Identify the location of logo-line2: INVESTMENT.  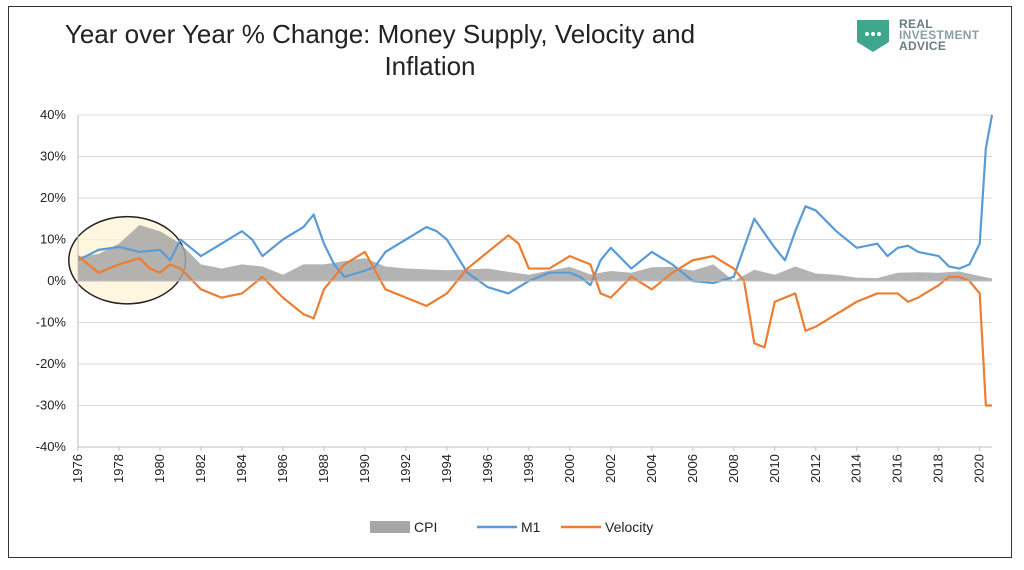
(939, 35).